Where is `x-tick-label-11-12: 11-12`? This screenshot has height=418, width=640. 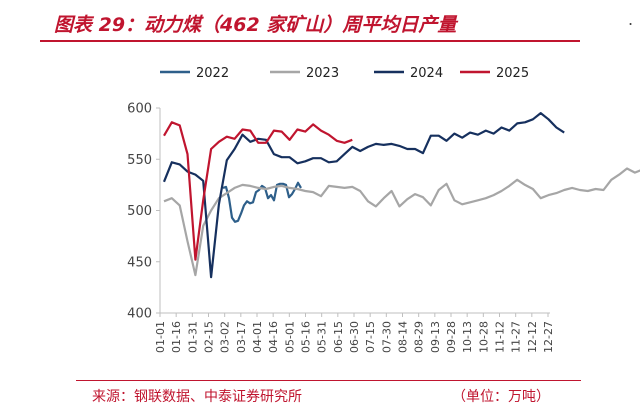
x-tick-label-11-12: 11-12 is located at coordinates (500, 337).